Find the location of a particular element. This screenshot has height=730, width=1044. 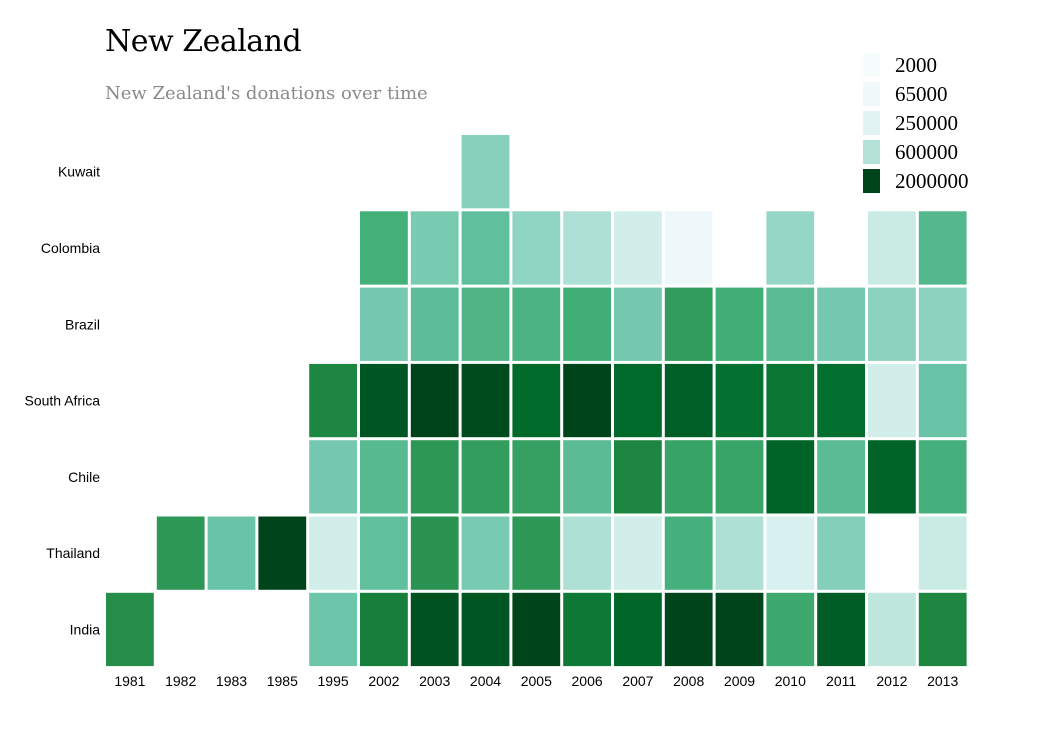

legend-label: 600000 is located at coordinates (926, 152).